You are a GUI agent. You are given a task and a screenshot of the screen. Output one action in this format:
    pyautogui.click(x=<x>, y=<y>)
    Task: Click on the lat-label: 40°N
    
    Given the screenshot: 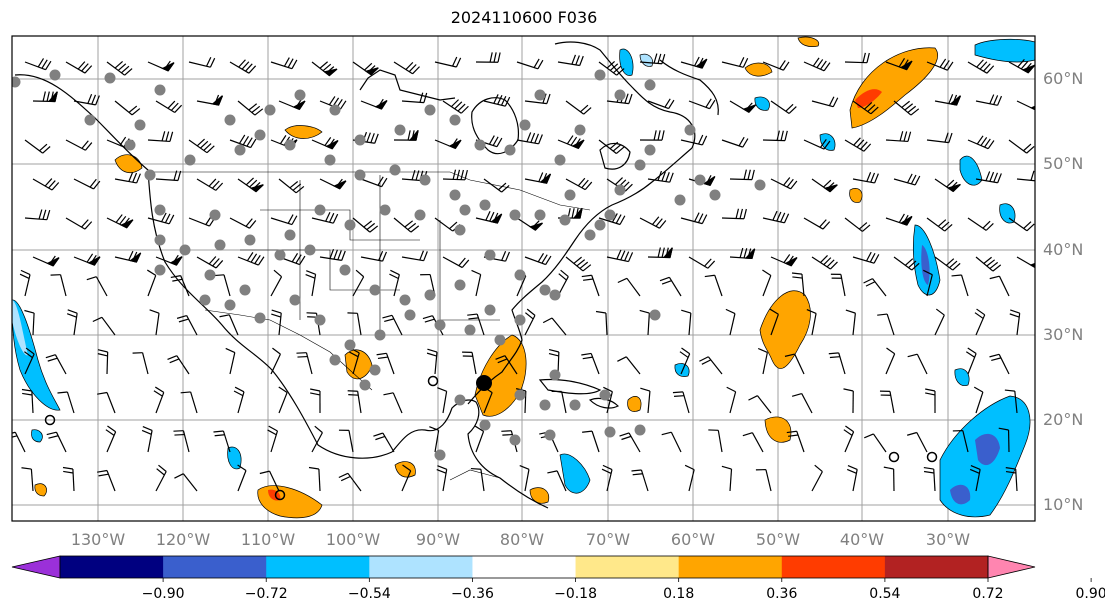 What is the action you would take?
    pyautogui.click(x=1063, y=249)
    